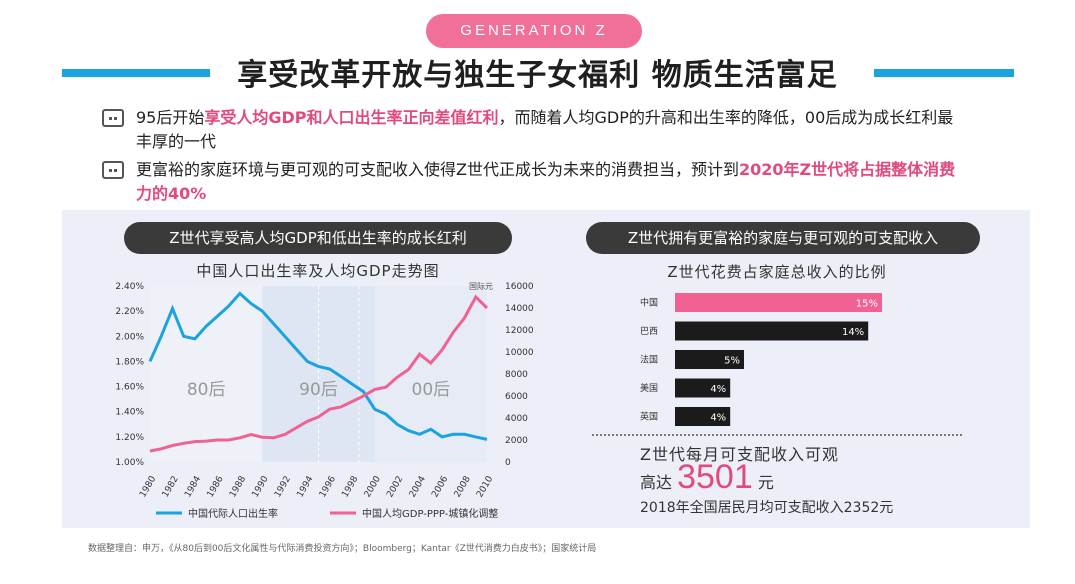 The image size is (1075, 584). What do you see at coordinates (129, 438) in the screenshot?
I see `y-left-tick-label: 1.20%` at bounding box center [129, 438].